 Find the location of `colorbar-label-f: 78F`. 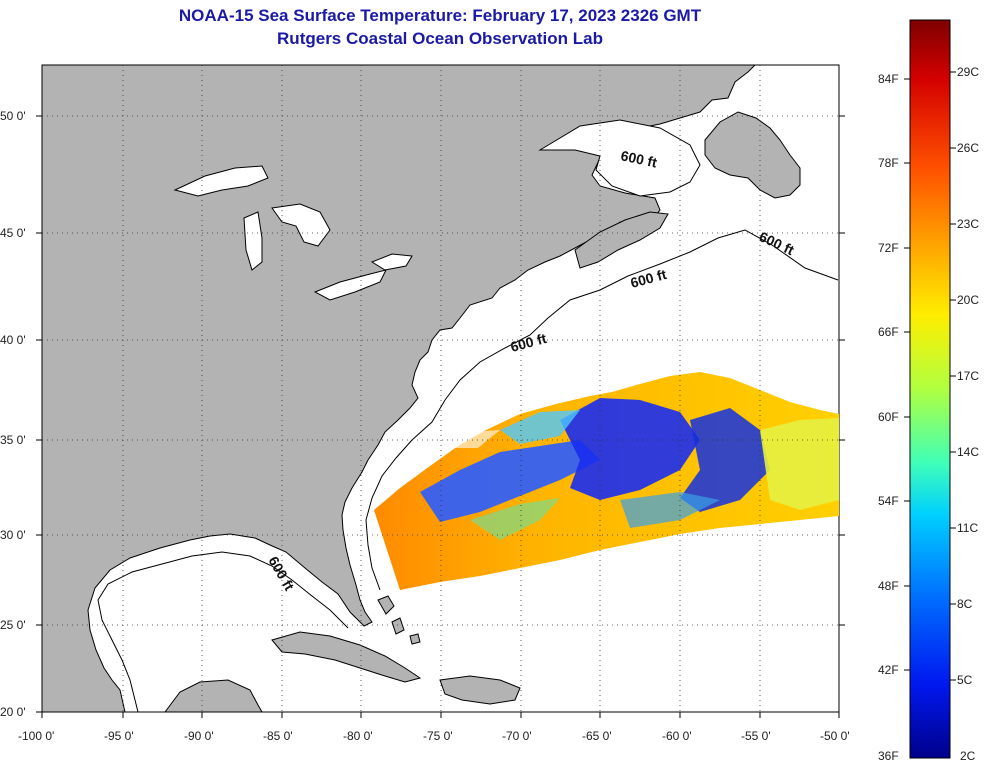

colorbar-label-f: 78F is located at coordinates (888, 163).